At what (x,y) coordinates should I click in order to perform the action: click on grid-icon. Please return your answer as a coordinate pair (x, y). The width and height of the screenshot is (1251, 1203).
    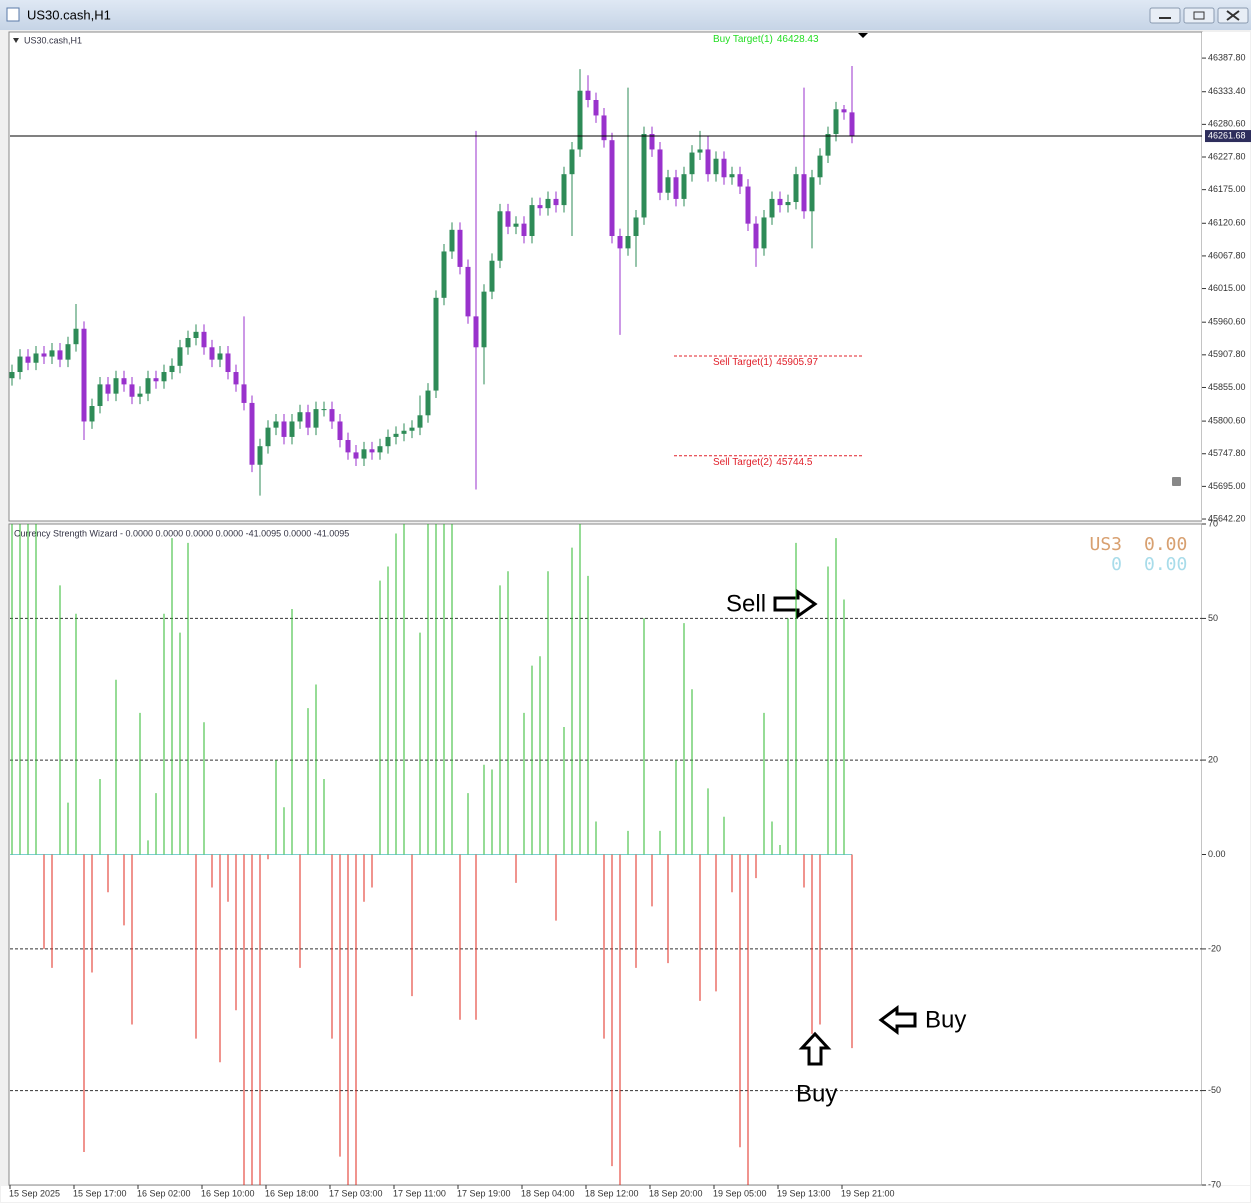
    Looking at the image, I should click on (1176, 481).